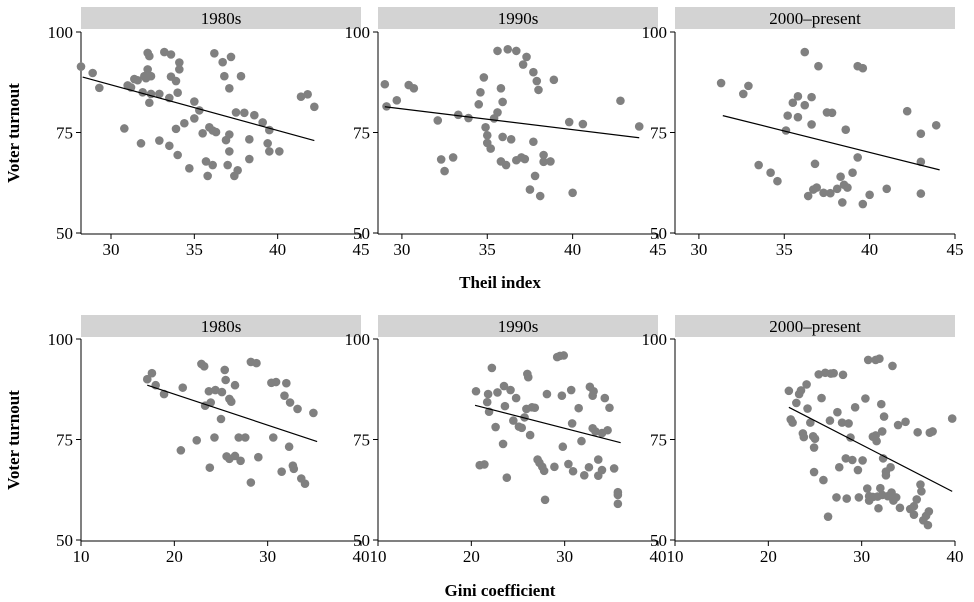 Image resolution: width=974 pixels, height=602 pixels. What do you see at coordinates (500, 282) in the screenshot?
I see `x-axis-title-top: Theil index` at bounding box center [500, 282].